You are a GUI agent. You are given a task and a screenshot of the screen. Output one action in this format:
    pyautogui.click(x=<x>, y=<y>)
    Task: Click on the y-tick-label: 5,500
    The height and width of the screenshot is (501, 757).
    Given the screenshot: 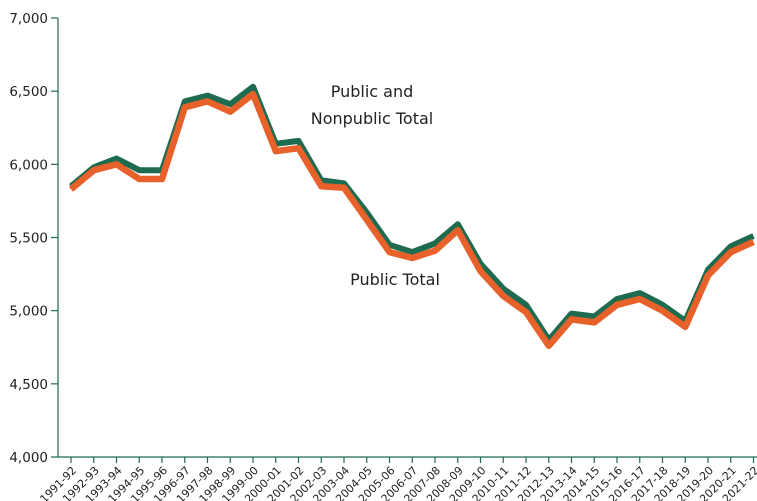 What is the action you would take?
    pyautogui.click(x=28, y=239)
    